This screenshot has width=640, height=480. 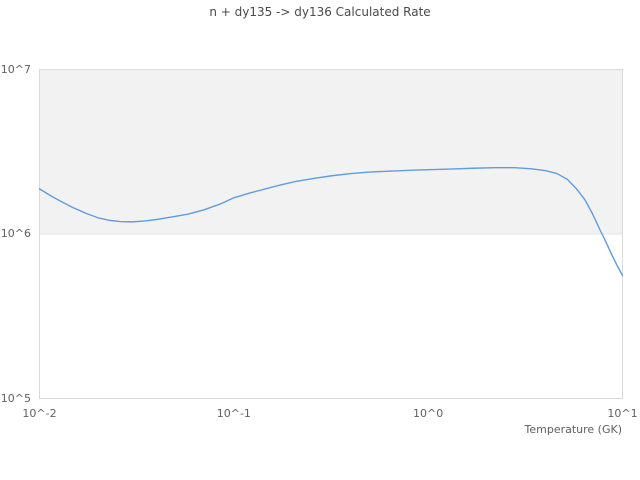 I want to click on x-tick-label: 10^1, so click(x=622, y=413).